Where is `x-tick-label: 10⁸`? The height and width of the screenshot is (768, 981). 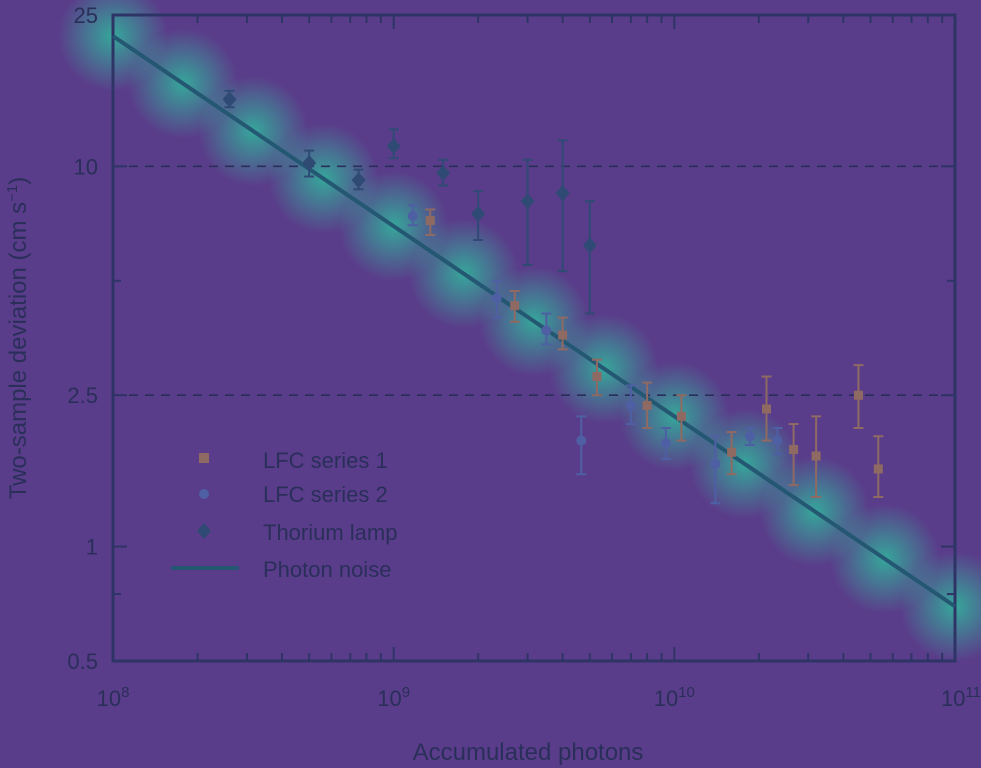 x-tick-label: 10⁸ is located at coordinates (113, 697).